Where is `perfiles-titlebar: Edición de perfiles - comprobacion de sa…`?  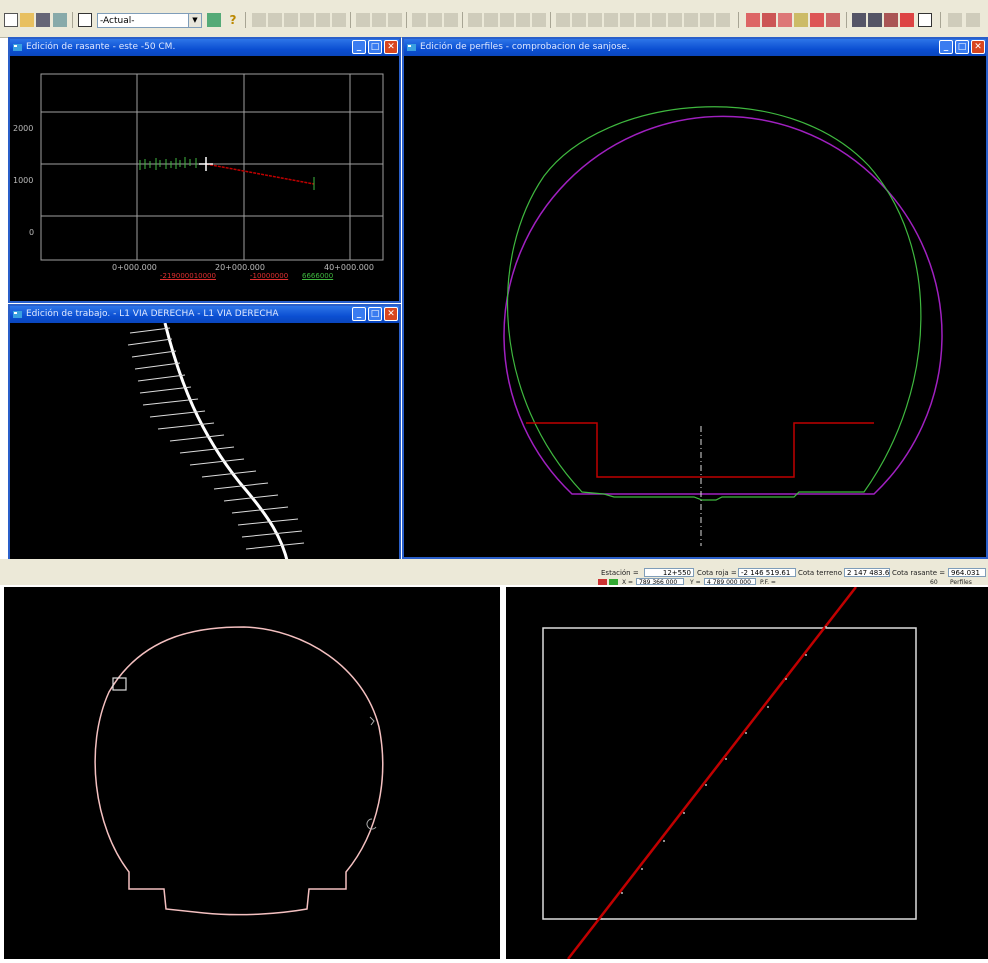 perfiles-titlebar: Edición de perfiles - comprobacion de sa… is located at coordinates (695, 47).